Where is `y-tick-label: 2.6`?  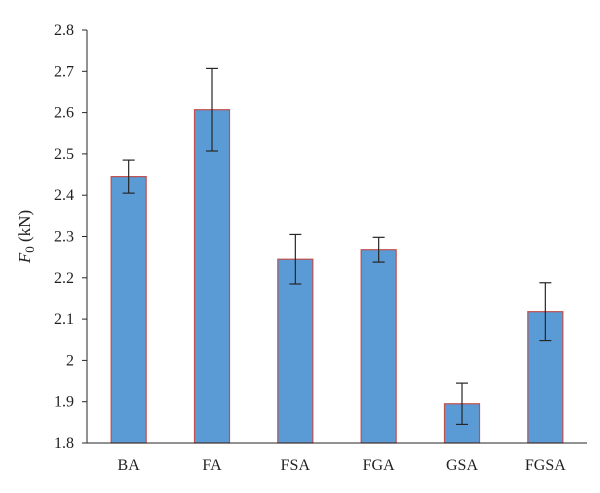 y-tick-label: 2.6 is located at coordinates (64, 113).